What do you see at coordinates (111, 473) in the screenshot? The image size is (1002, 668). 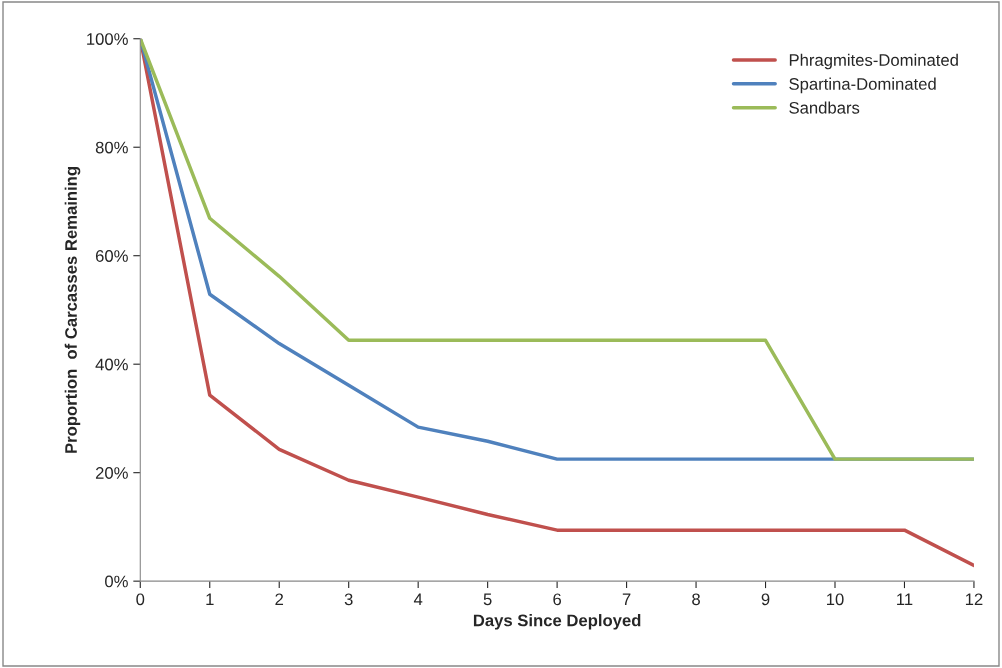 I see `y-tick-label: 20%` at bounding box center [111, 473].